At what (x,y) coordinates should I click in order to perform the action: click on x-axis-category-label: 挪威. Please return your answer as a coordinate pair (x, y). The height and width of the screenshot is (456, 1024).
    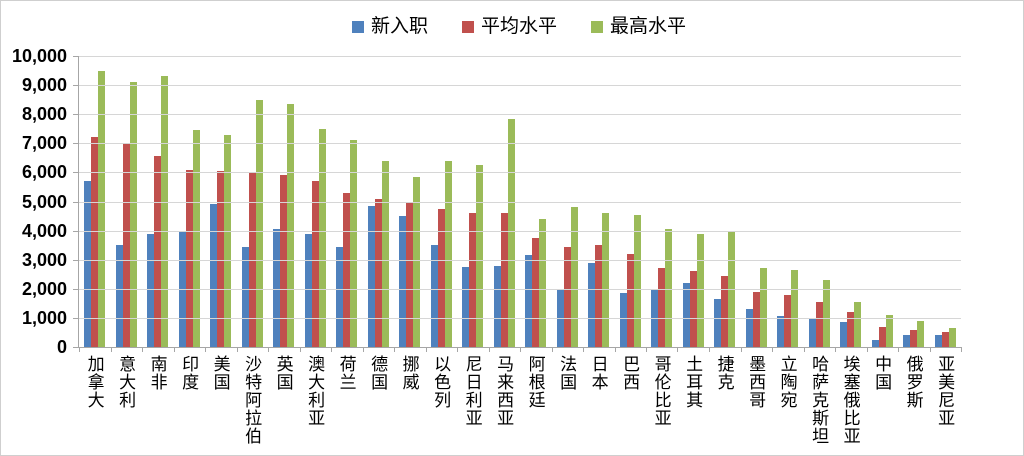
    Looking at the image, I should click on (409, 373).